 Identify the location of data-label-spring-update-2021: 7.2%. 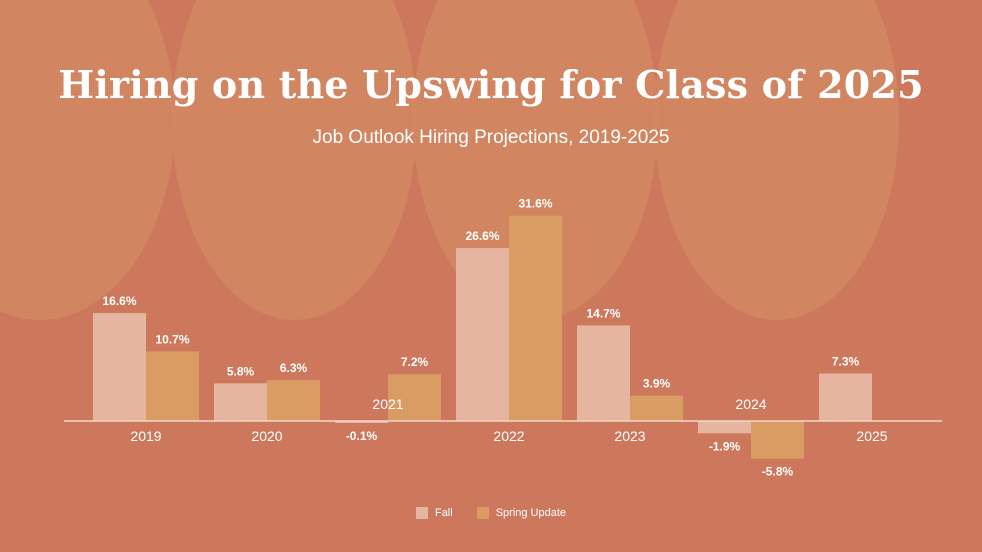
(415, 362).